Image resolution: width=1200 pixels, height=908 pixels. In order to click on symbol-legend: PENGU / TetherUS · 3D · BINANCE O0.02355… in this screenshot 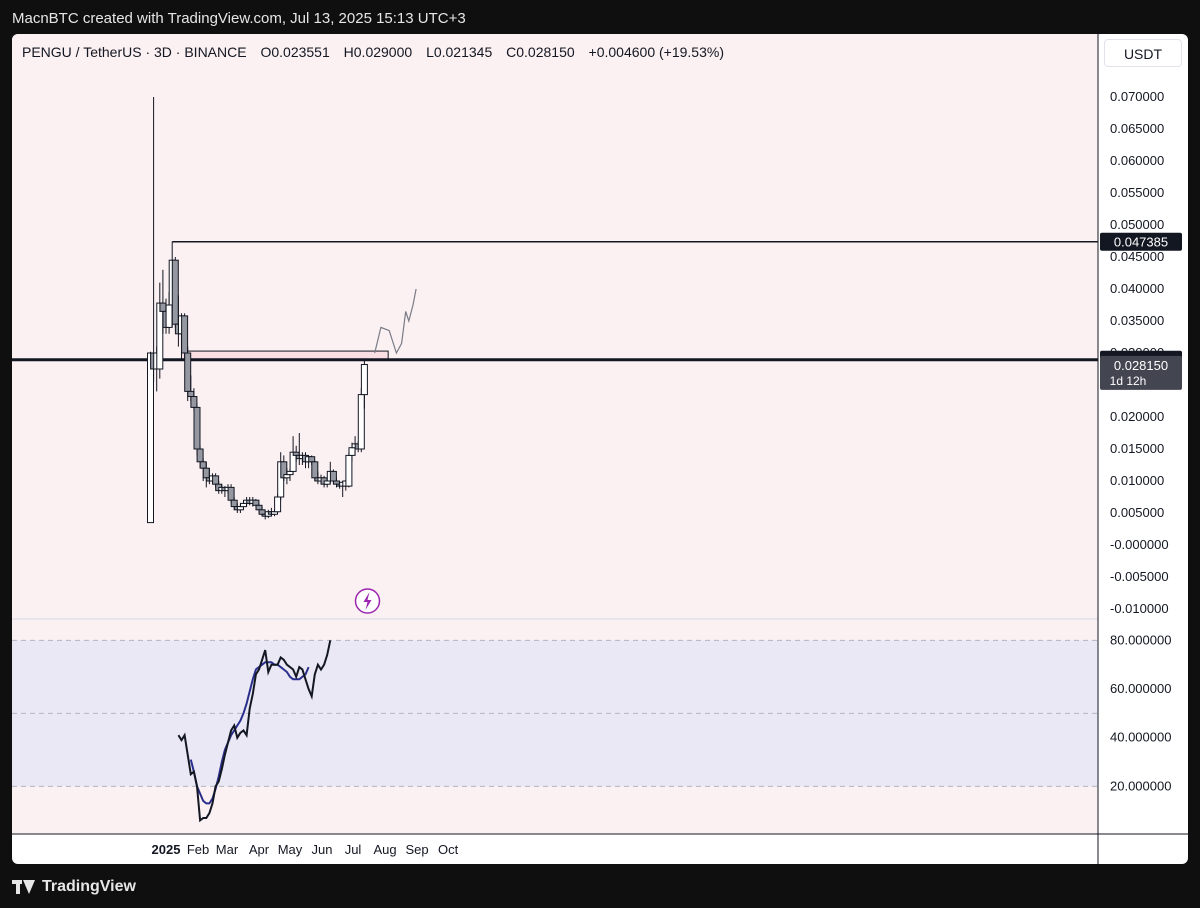, I will do `click(378, 52)`.